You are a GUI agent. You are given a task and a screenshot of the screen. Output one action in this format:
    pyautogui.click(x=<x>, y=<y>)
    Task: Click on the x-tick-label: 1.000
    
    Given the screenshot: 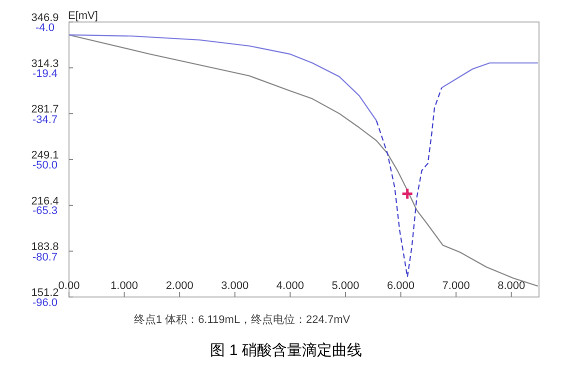 What is the action you would take?
    pyautogui.click(x=124, y=286)
    